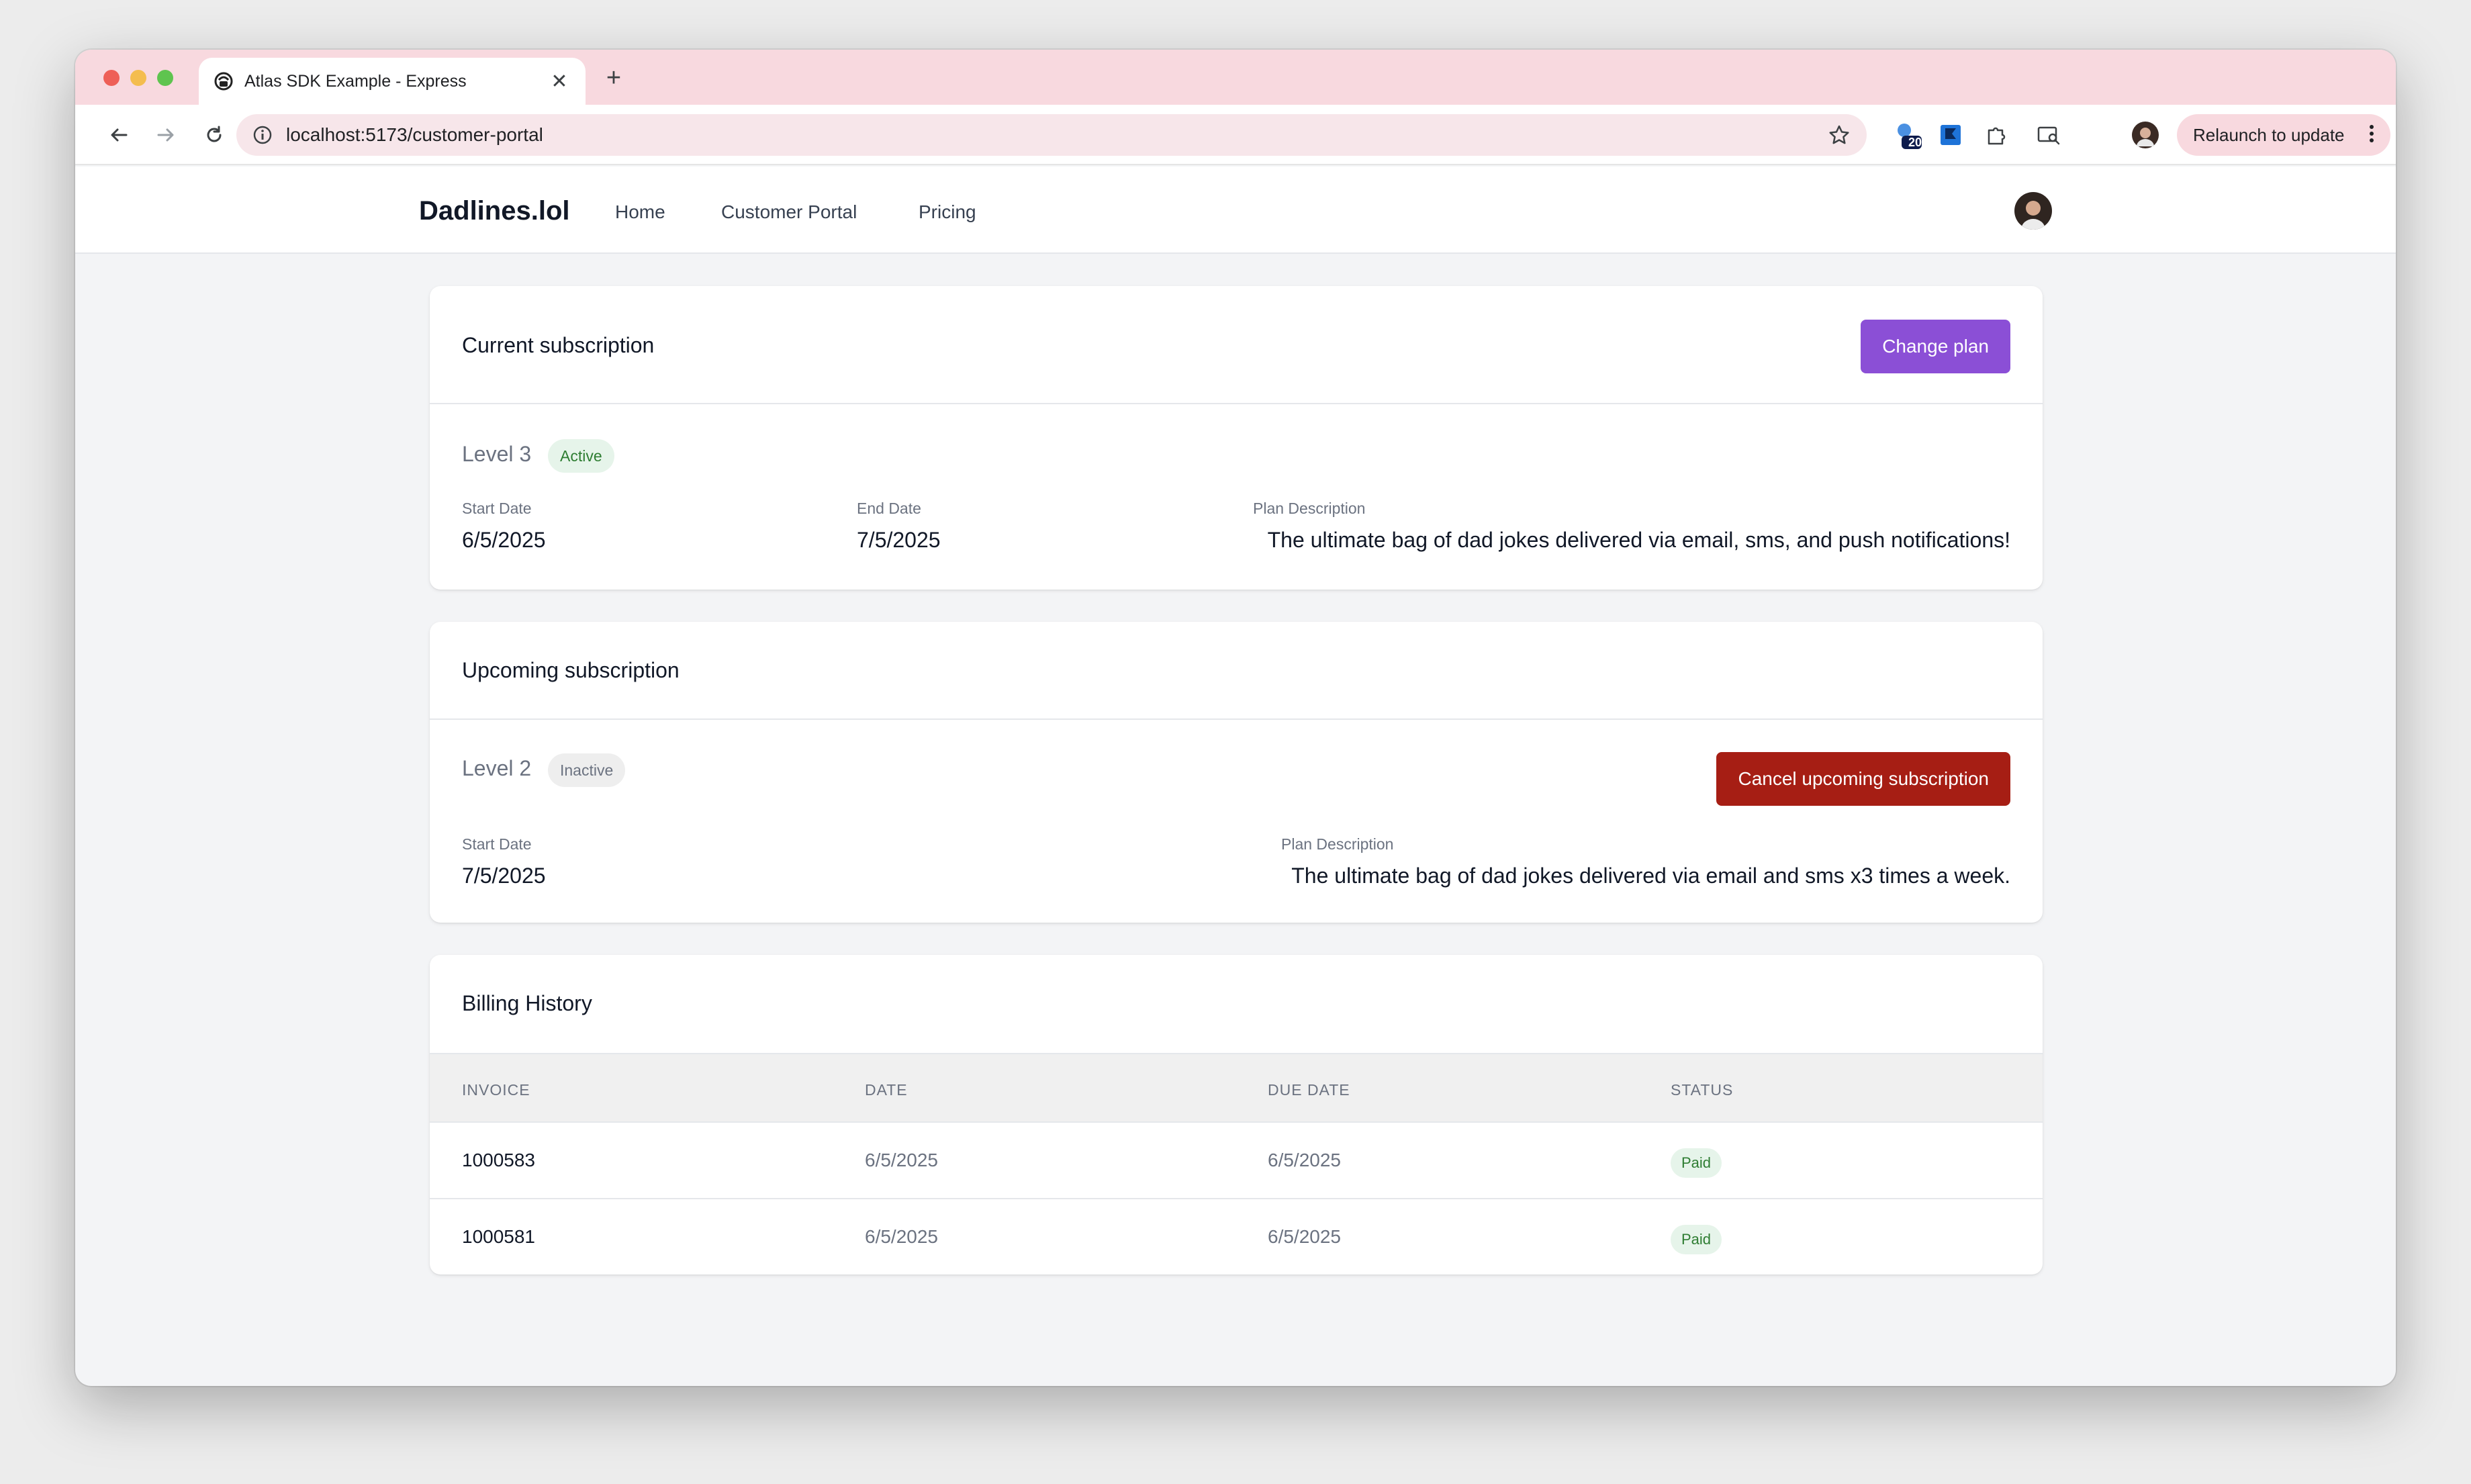 The image size is (2471, 1484). Describe the element at coordinates (2145, 135) in the screenshot. I see `profile-icon` at that location.